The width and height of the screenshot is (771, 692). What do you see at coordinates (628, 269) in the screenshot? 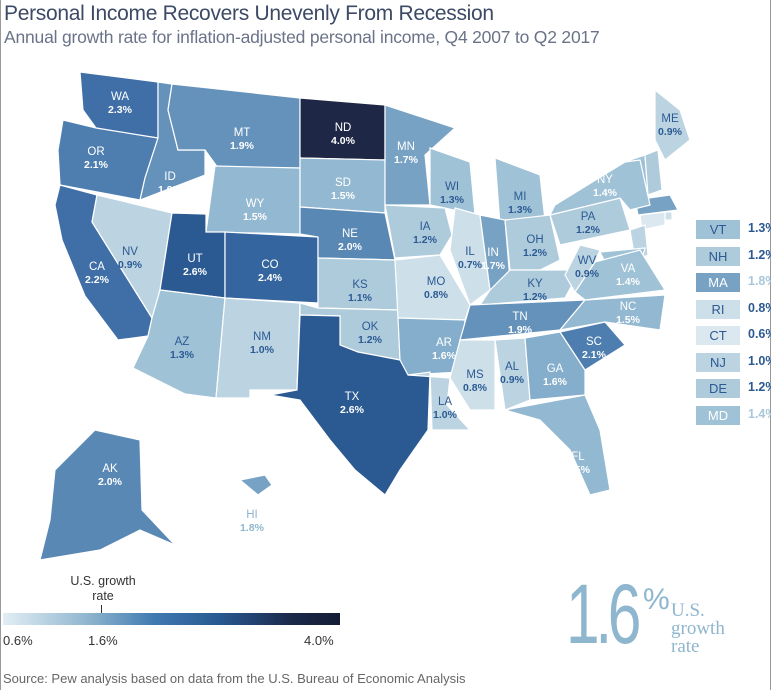
I see `state-label-va: VA` at bounding box center [628, 269].